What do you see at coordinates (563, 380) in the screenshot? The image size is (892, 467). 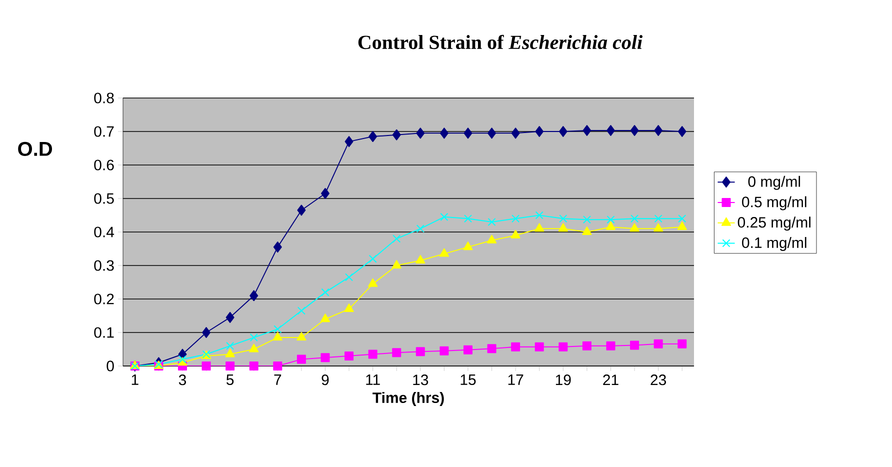 I see `x-tick-label: 19` at bounding box center [563, 380].